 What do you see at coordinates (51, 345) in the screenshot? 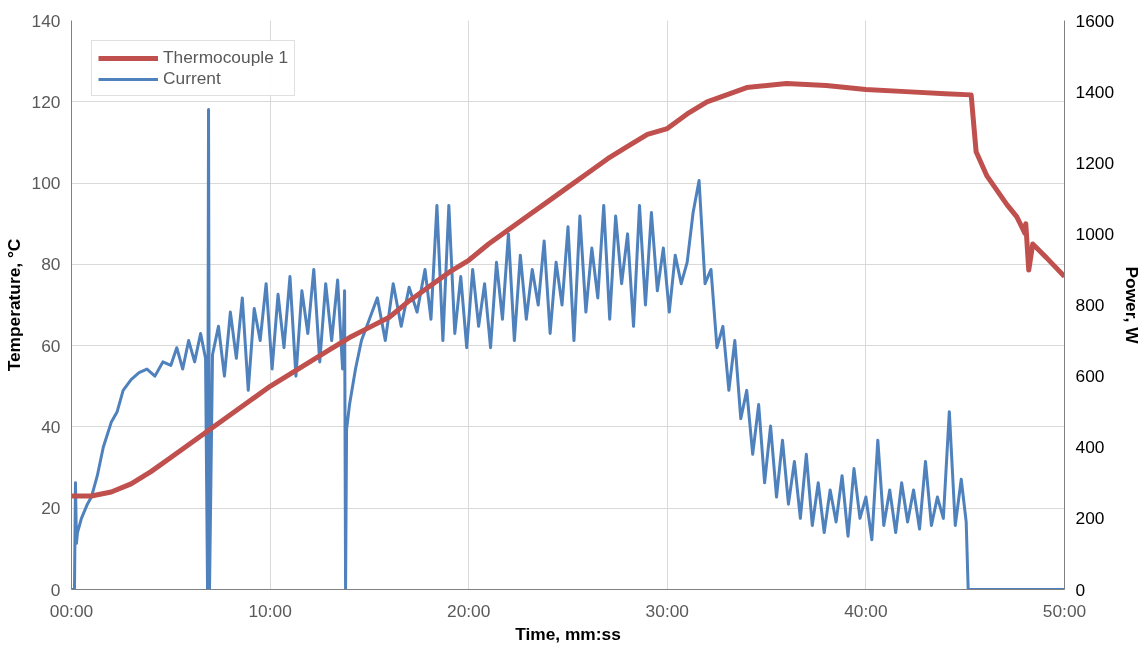
I see `y-tick-label: 60` at bounding box center [51, 345].